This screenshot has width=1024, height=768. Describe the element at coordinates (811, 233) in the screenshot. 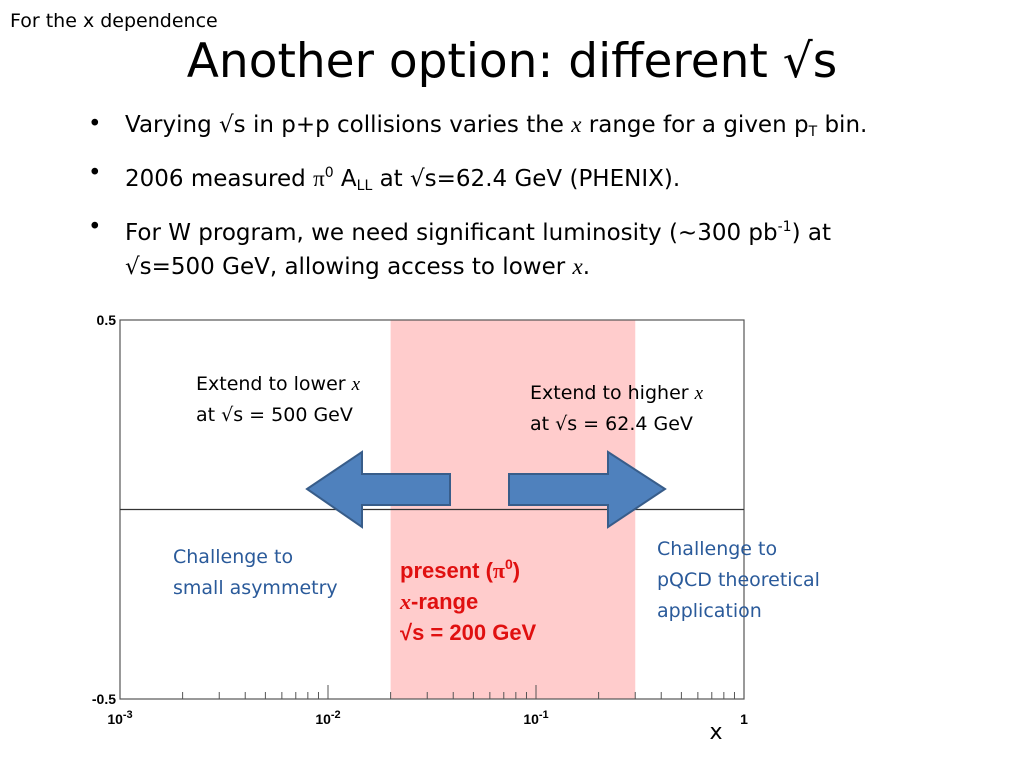

I see `bullet-3-mid: ) at` at that location.